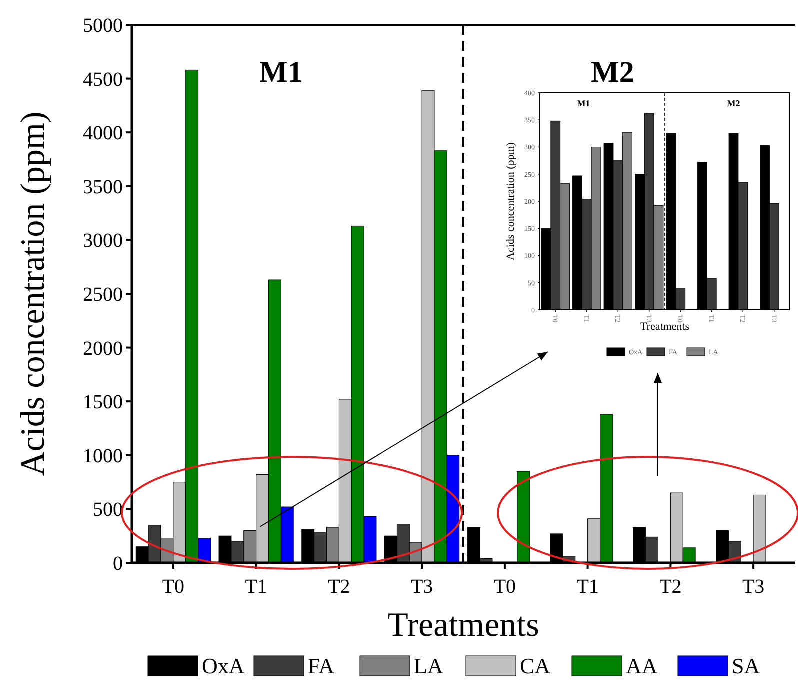  What do you see at coordinates (103, 403) in the screenshot?
I see `y-tick-label: 1500` at bounding box center [103, 403].